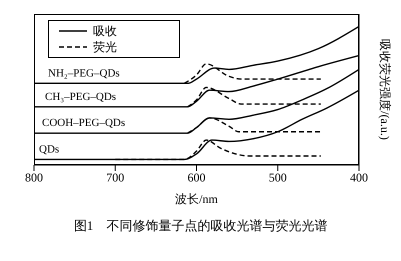 This screenshot has width=401, height=261. What do you see at coordinates (359, 177) in the screenshot?
I see `x-tick-label: 400` at bounding box center [359, 177].